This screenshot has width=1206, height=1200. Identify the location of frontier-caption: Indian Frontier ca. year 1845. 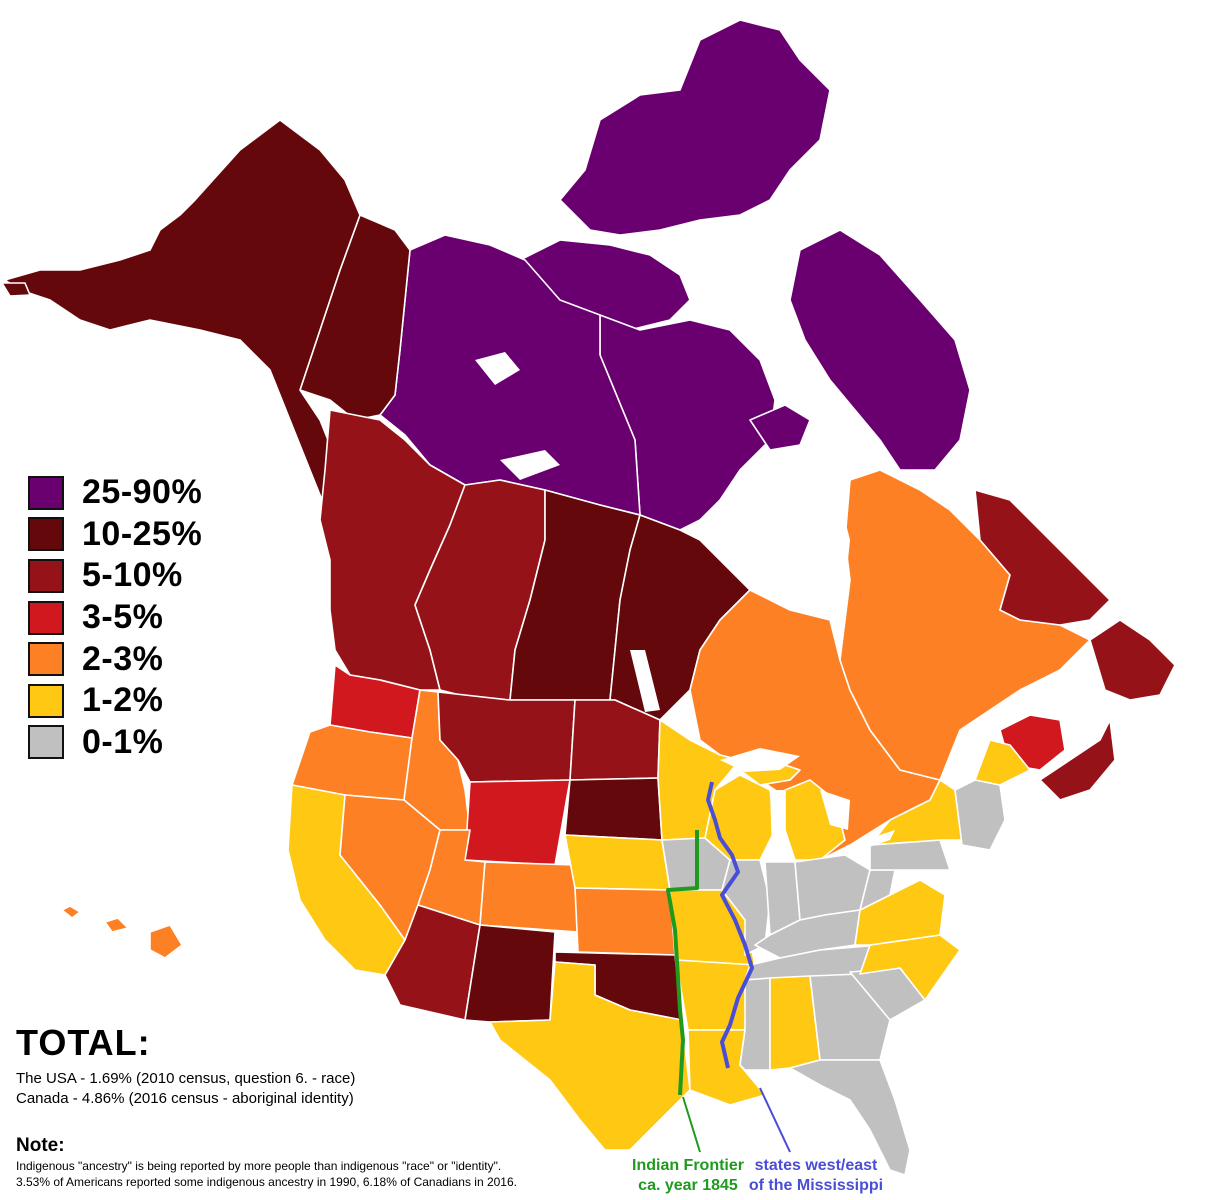
(688, 1176).